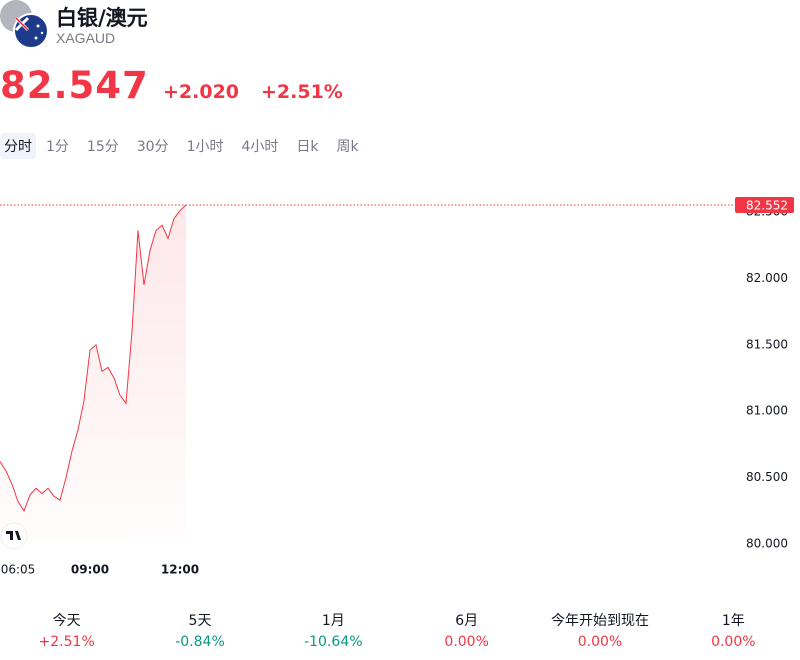 The height and width of the screenshot is (660, 800). What do you see at coordinates (466, 630) in the screenshot?
I see `performance-cell: 6月 0.00%` at bounding box center [466, 630].